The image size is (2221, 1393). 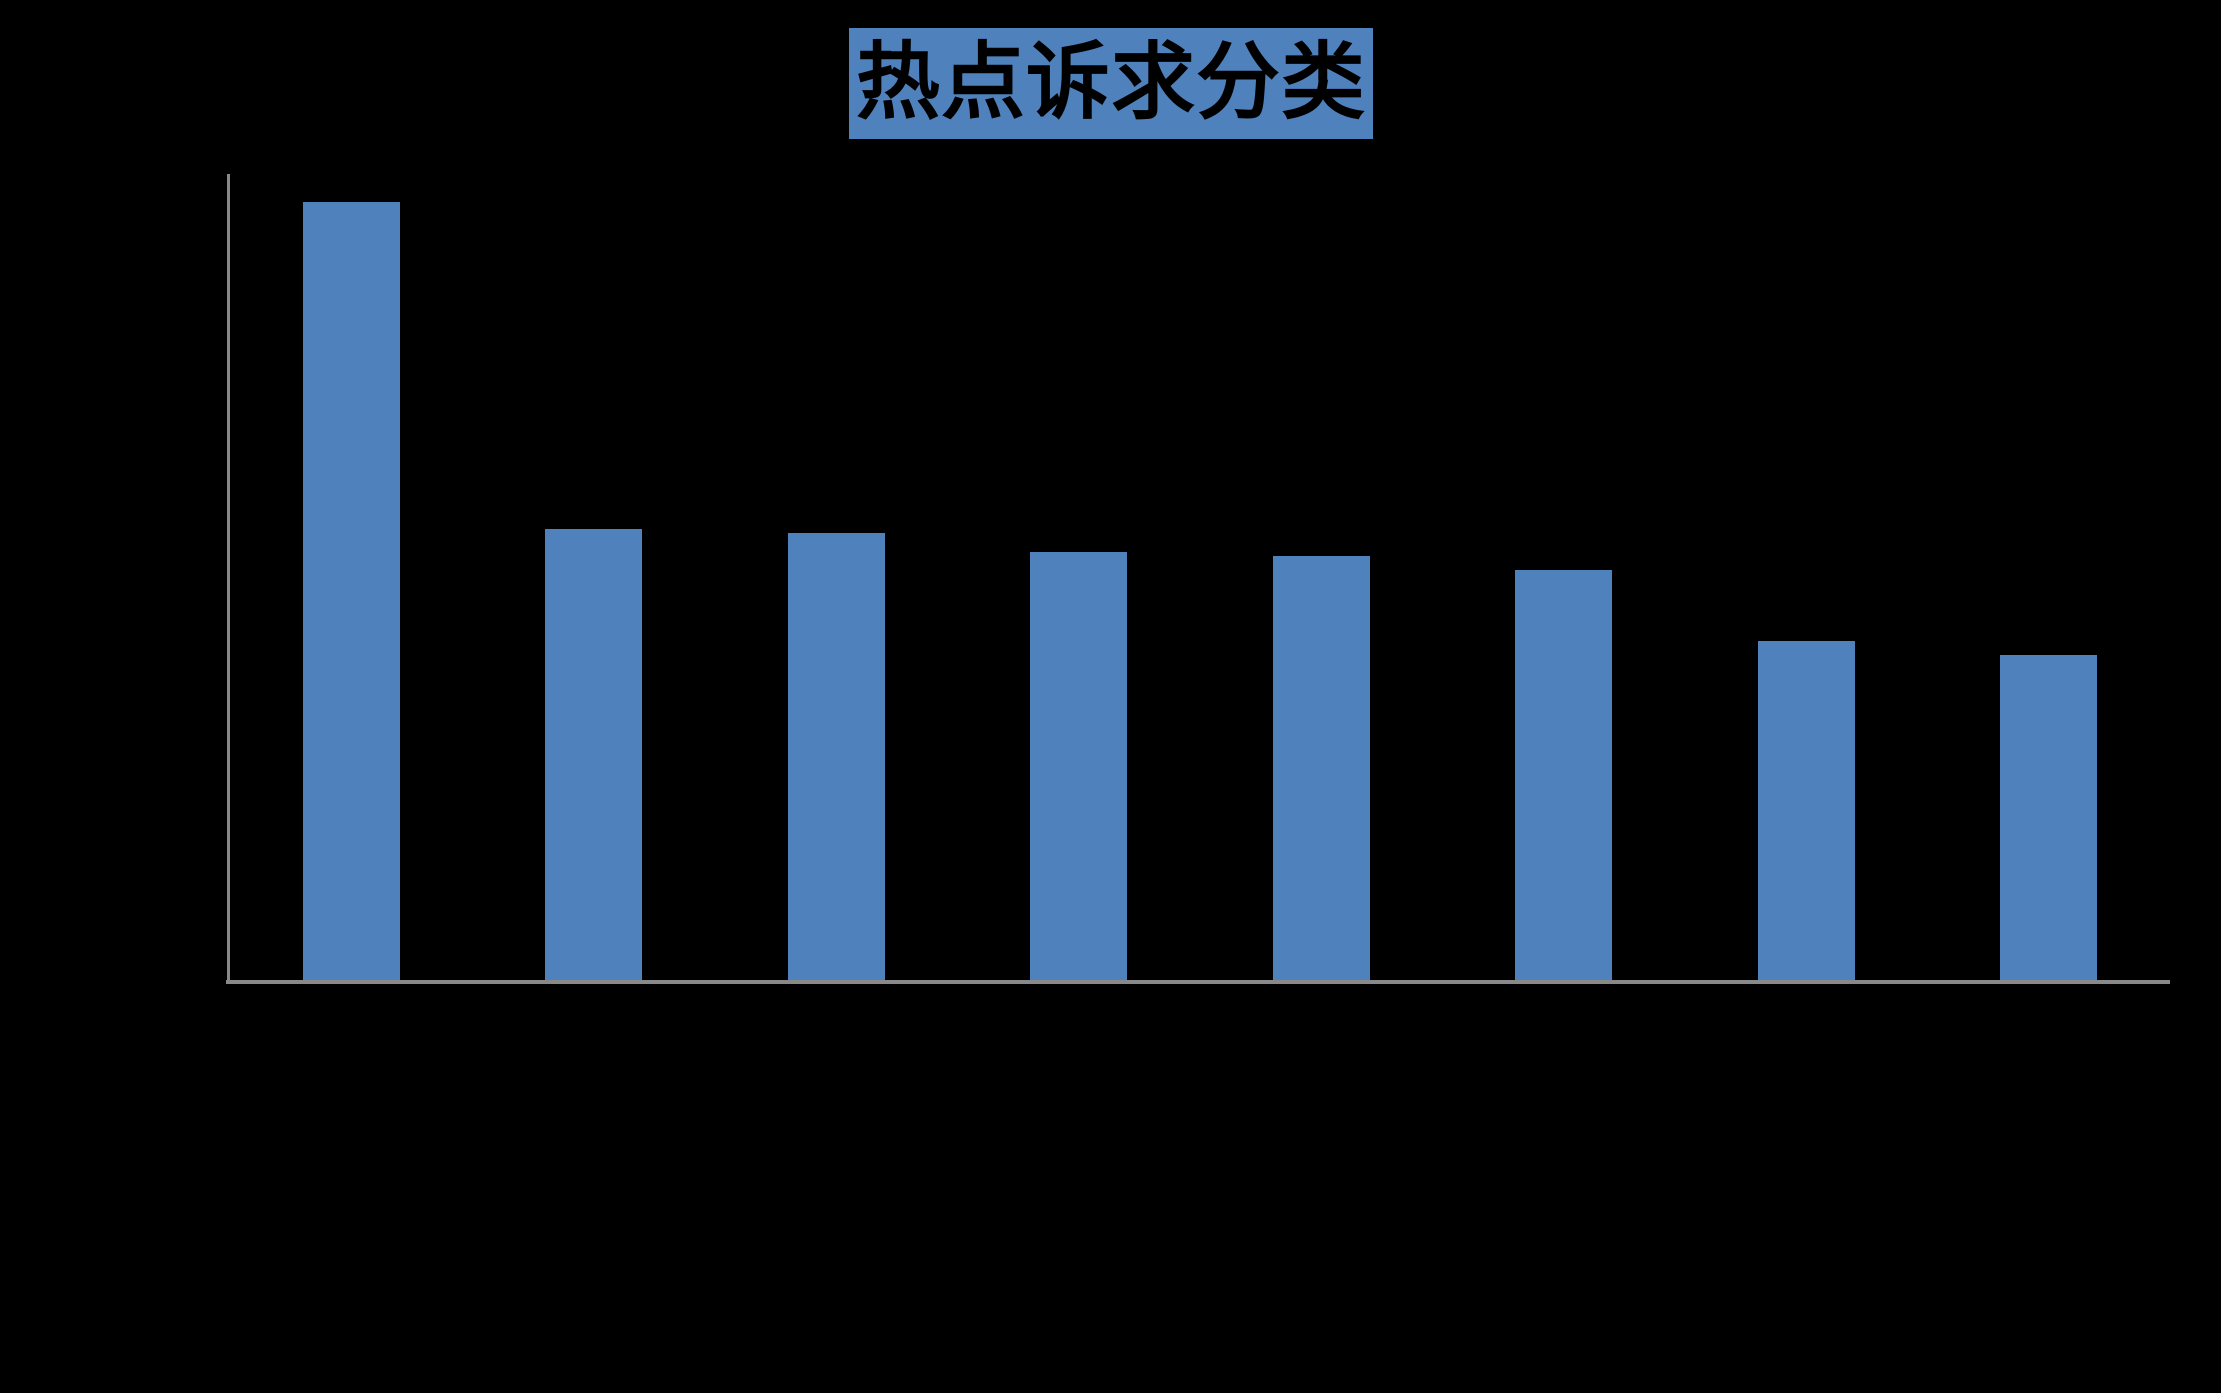 I want to click on chart-title: 热点诉求分类, so click(x=1111, y=83).